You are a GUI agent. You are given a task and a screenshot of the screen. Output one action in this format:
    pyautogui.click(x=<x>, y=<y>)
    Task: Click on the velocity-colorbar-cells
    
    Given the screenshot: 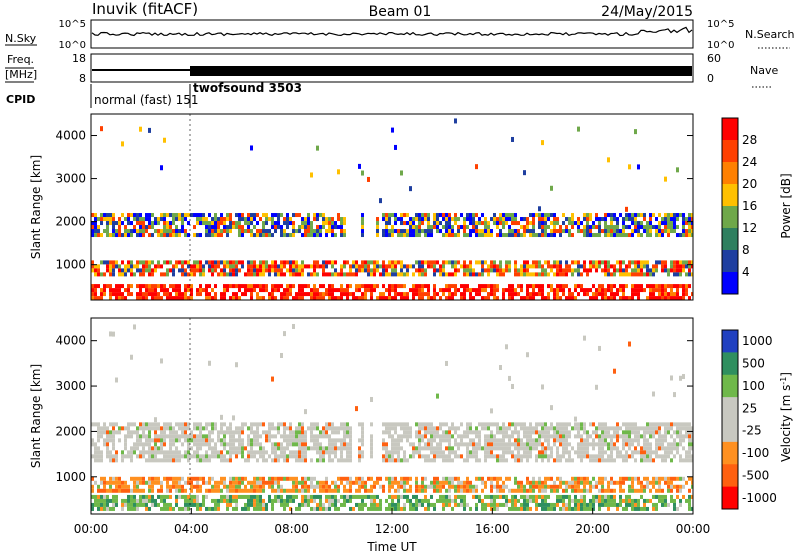 What is the action you would take?
    pyautogui.click(x=730, y=420)
    